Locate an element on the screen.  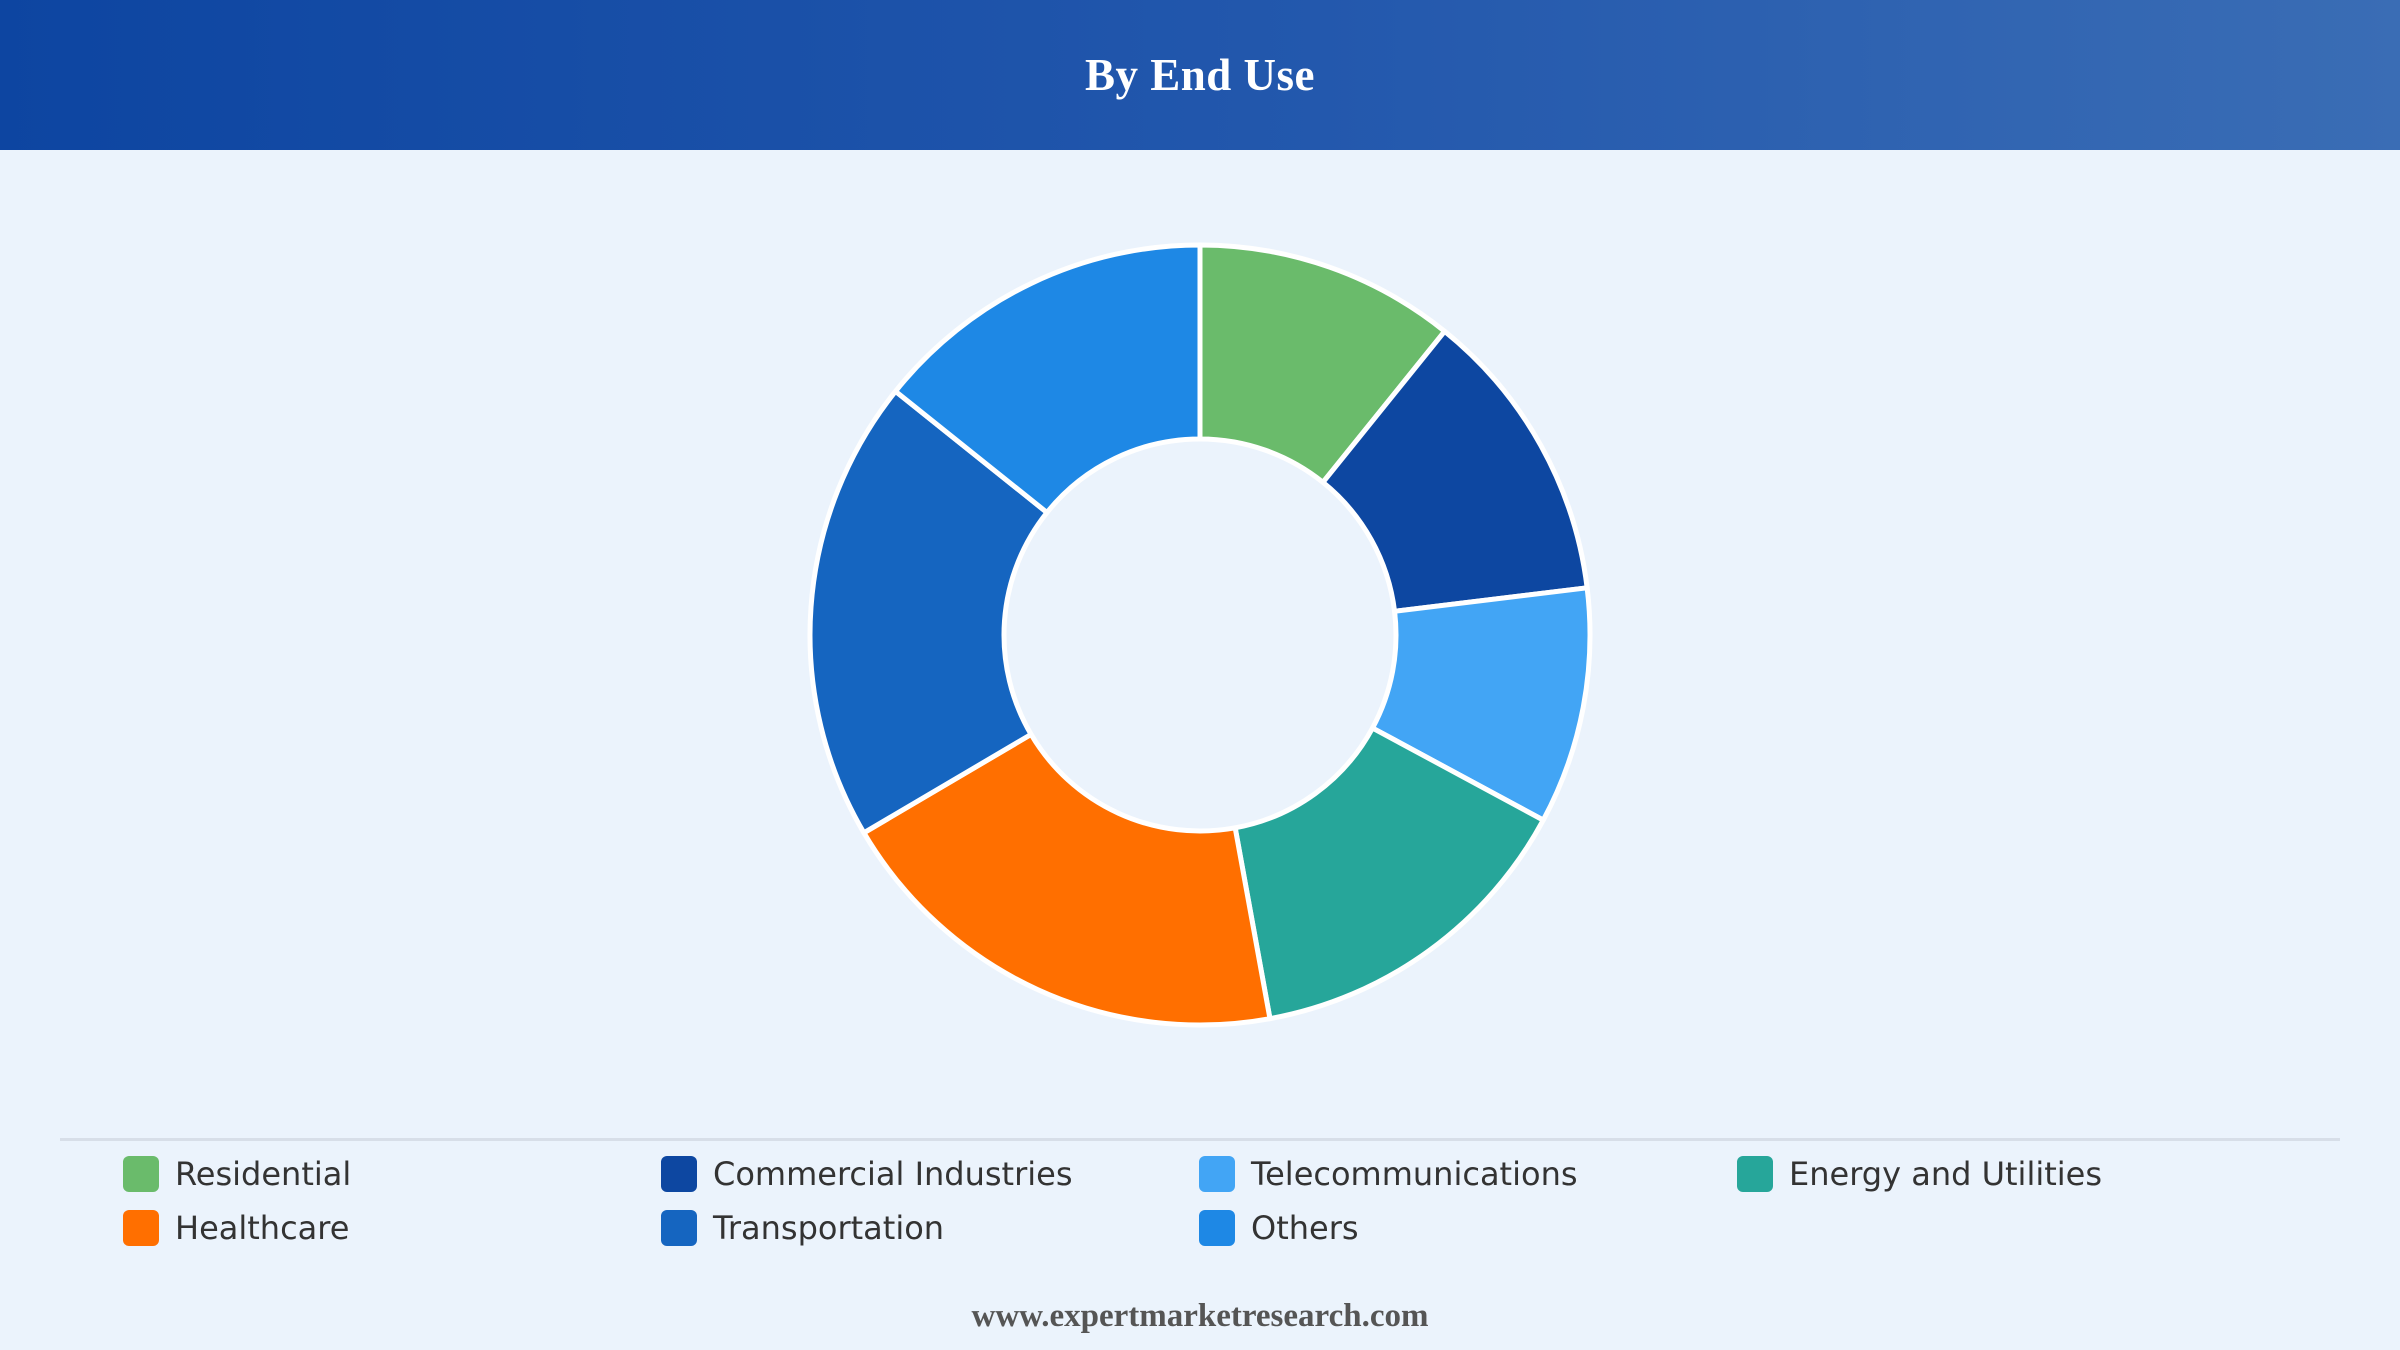
donut-slice-energy-and-utilities is located at coordinates (1389, 873).